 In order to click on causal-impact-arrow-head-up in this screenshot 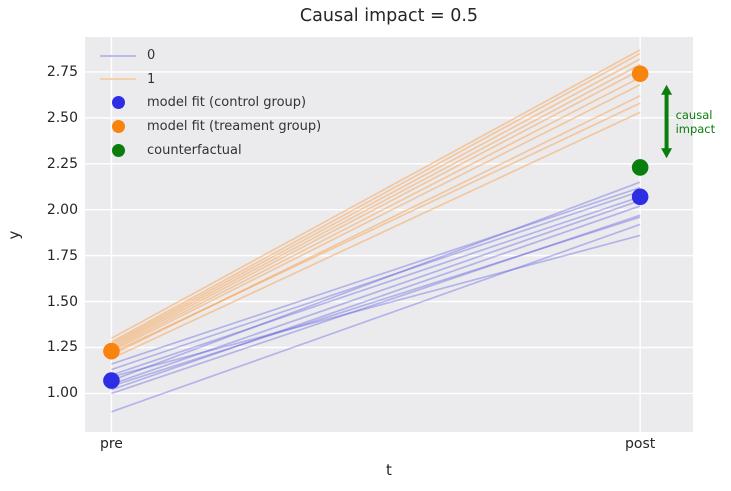, I will do `click(667, 89)`.